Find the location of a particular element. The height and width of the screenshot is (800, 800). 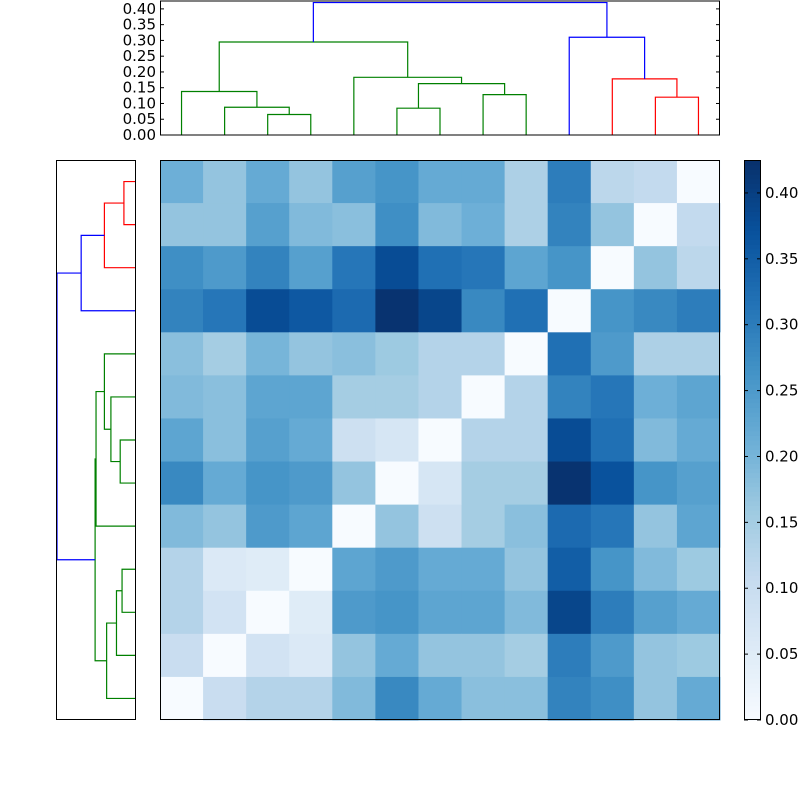

y-tick-label: 0.00 is located at coordinates (139, 135).